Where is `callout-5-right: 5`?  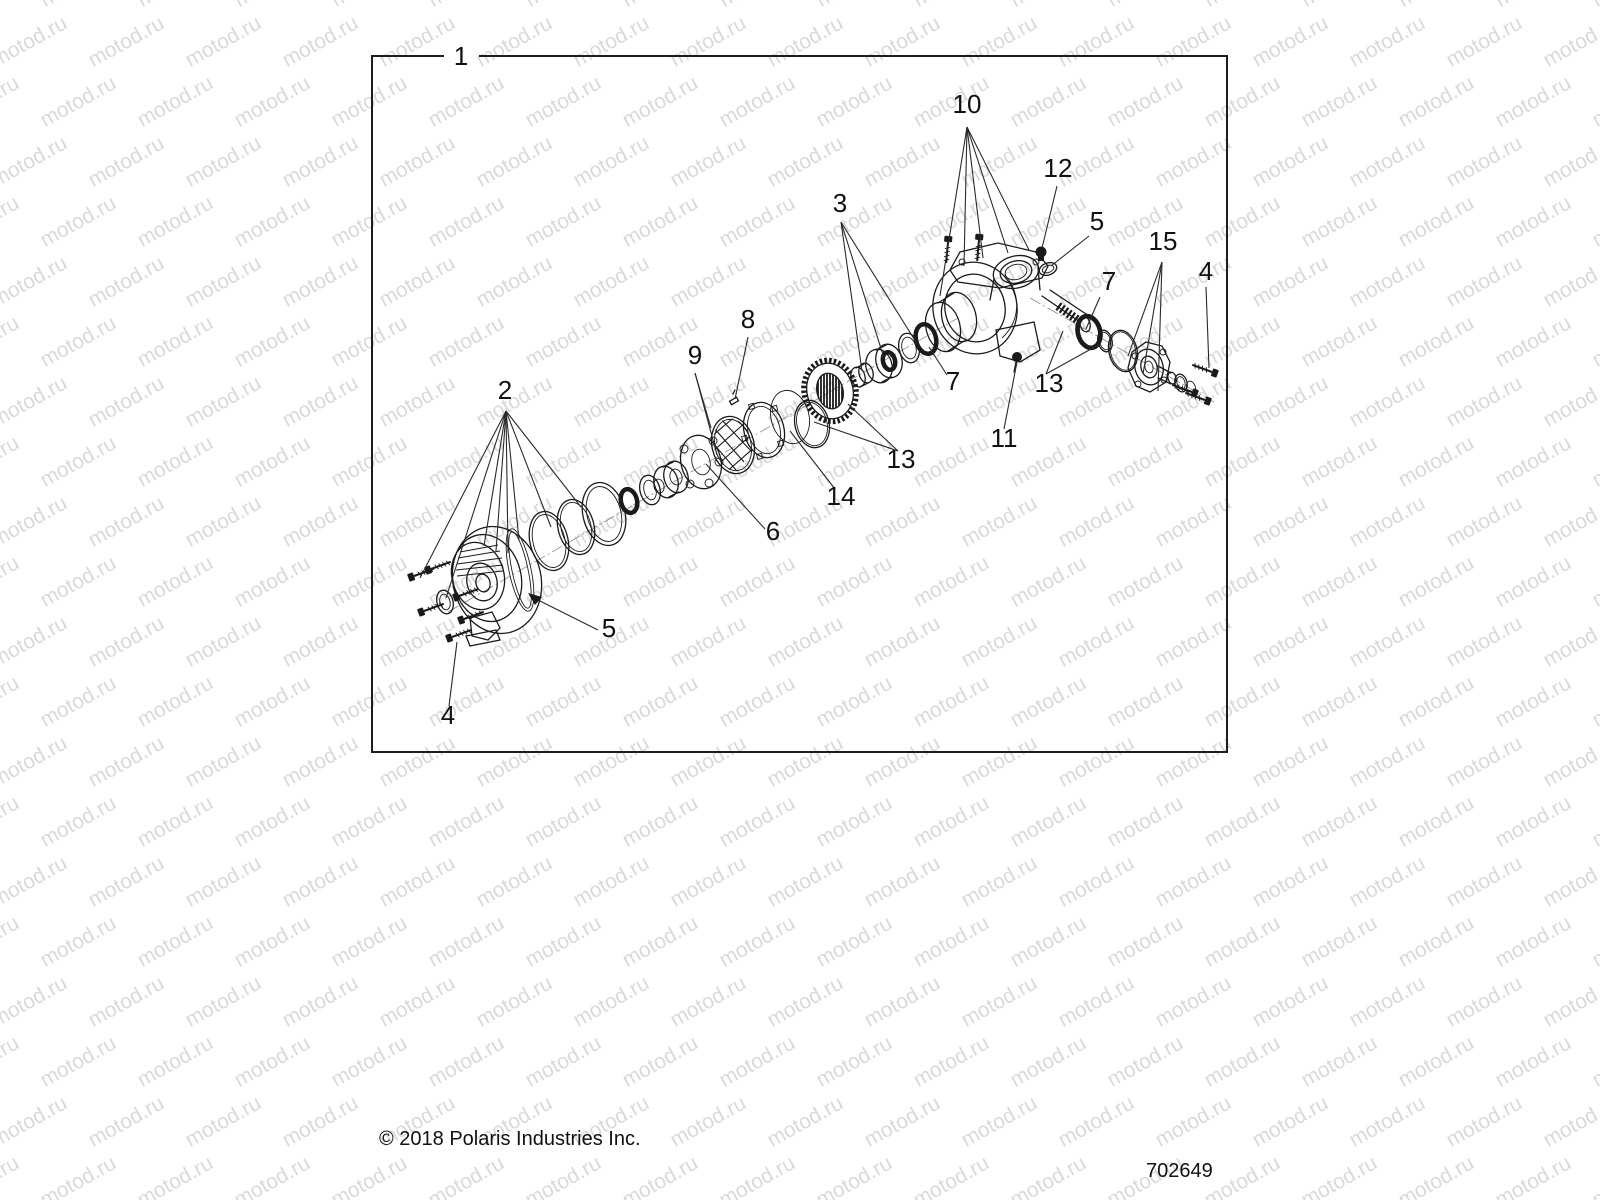
callout-5-right: 5 is located at coordinates (1097, 221).